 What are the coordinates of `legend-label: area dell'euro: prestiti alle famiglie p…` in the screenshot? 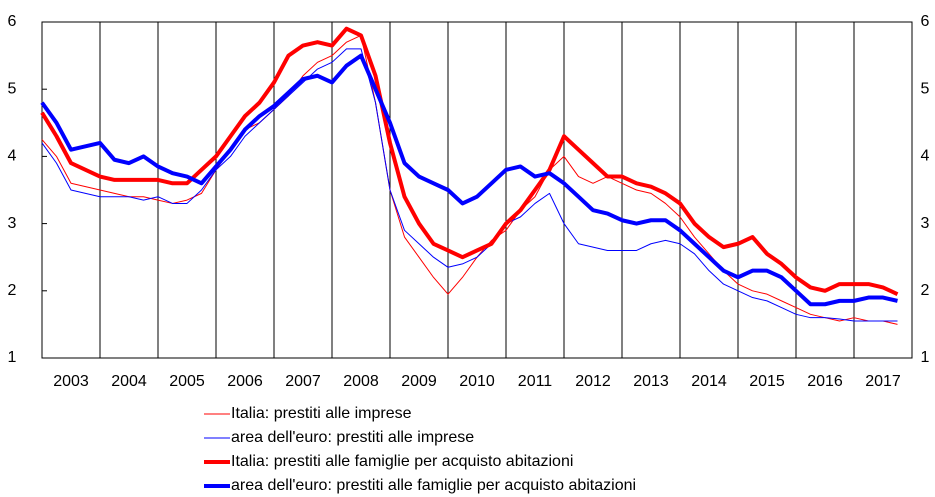 It's located at (433, 485).